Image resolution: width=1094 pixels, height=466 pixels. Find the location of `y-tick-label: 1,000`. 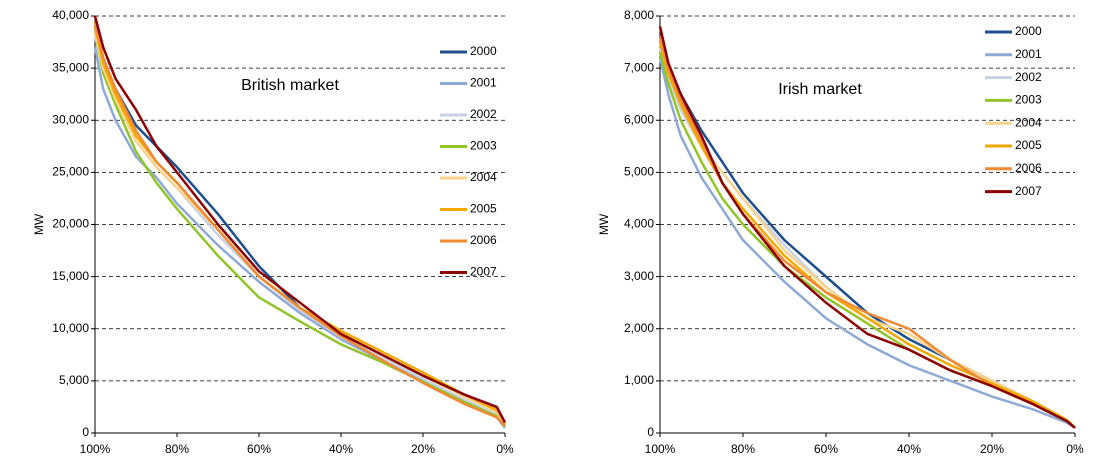

y-tick-label: 1,000 is located at coordinates (639, 380).